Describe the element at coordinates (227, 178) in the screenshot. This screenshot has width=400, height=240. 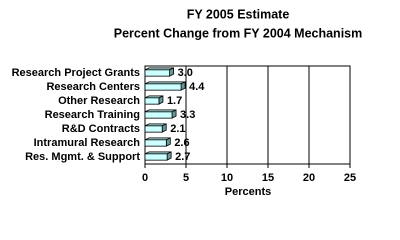
I see `x-tick-label: 10` at that location.